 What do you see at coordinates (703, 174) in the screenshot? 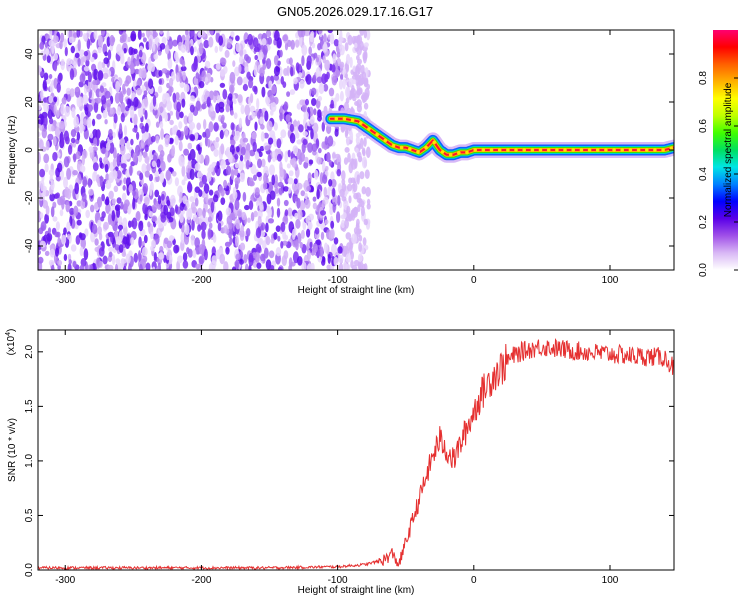
I see `colorbar-tick-label: 0.4` at bounding box center [703, 174].